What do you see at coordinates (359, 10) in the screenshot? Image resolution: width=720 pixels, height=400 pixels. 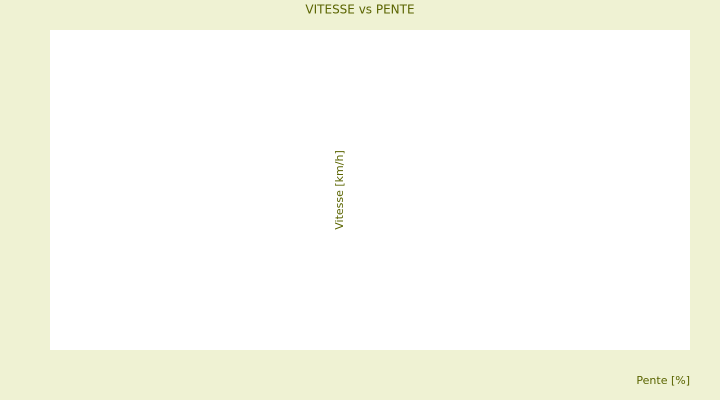 I see `chart-title: VITESSE vs PENTE` at bounding box center [359, 10].